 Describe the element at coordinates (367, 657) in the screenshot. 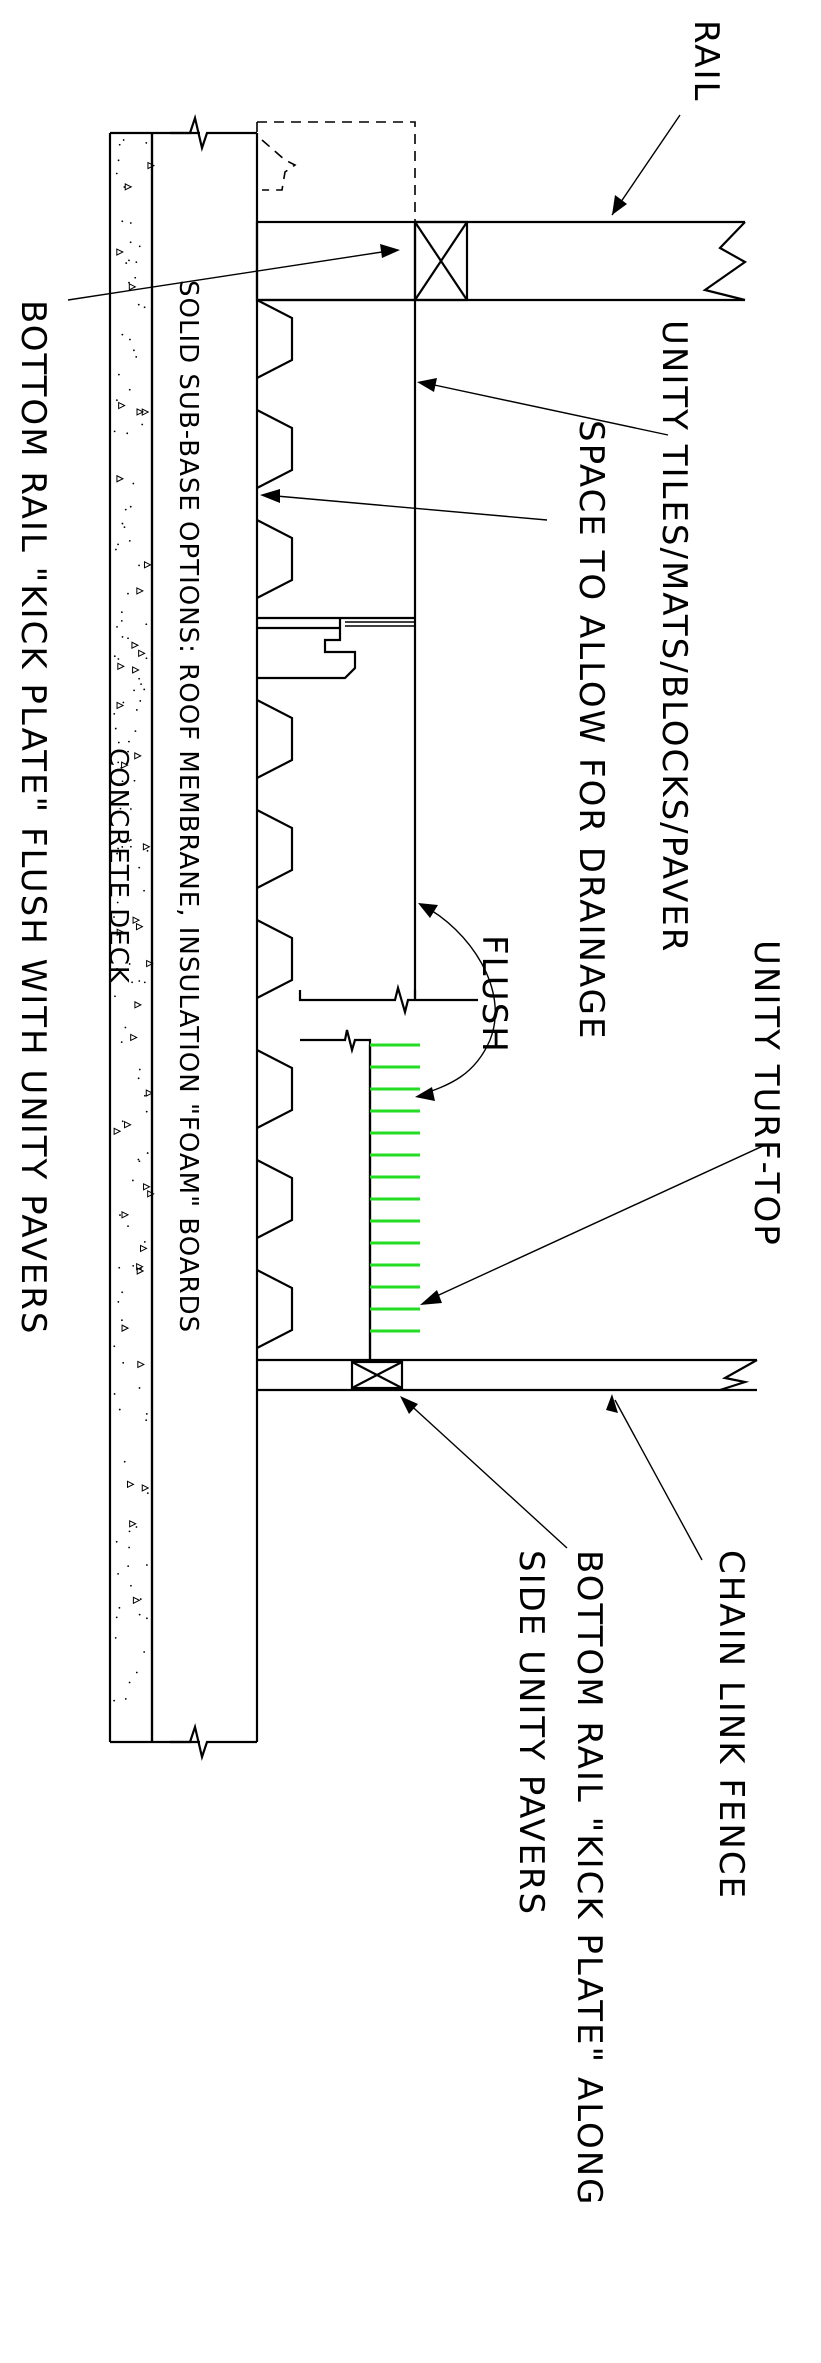

I see `unity-tiles-body` at that location.